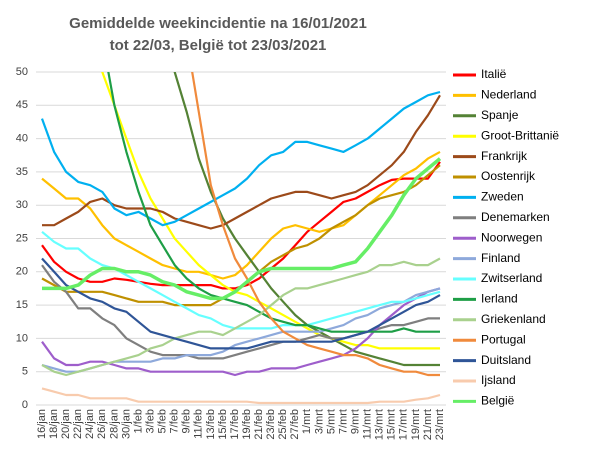 This screenshot has width=595, height=469. Describe the element at coordinates (343, 421) in the screenshot. I see `x-tick-label: 7/mrt` at that location.